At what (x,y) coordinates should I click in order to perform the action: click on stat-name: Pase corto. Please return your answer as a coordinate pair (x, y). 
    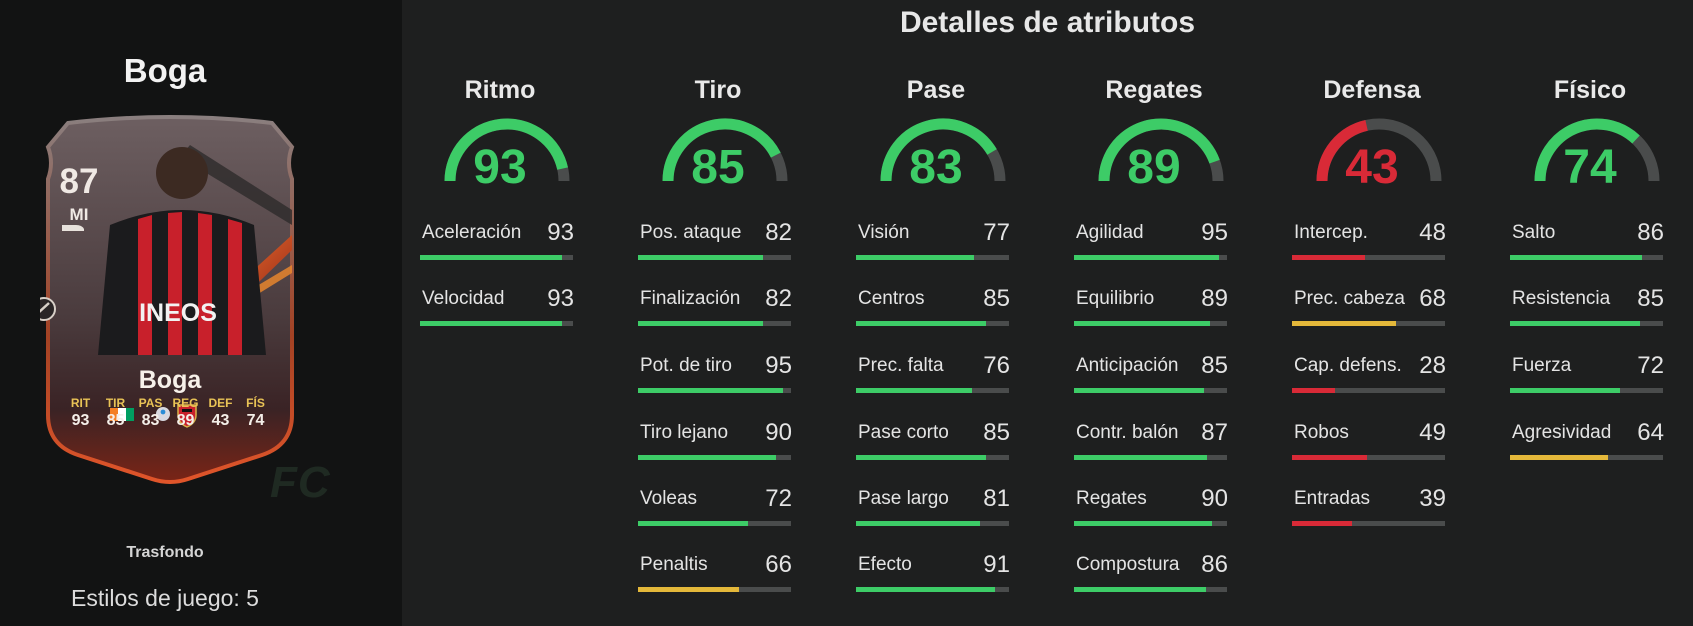
    Looking at the image, I should click on (903, 432).